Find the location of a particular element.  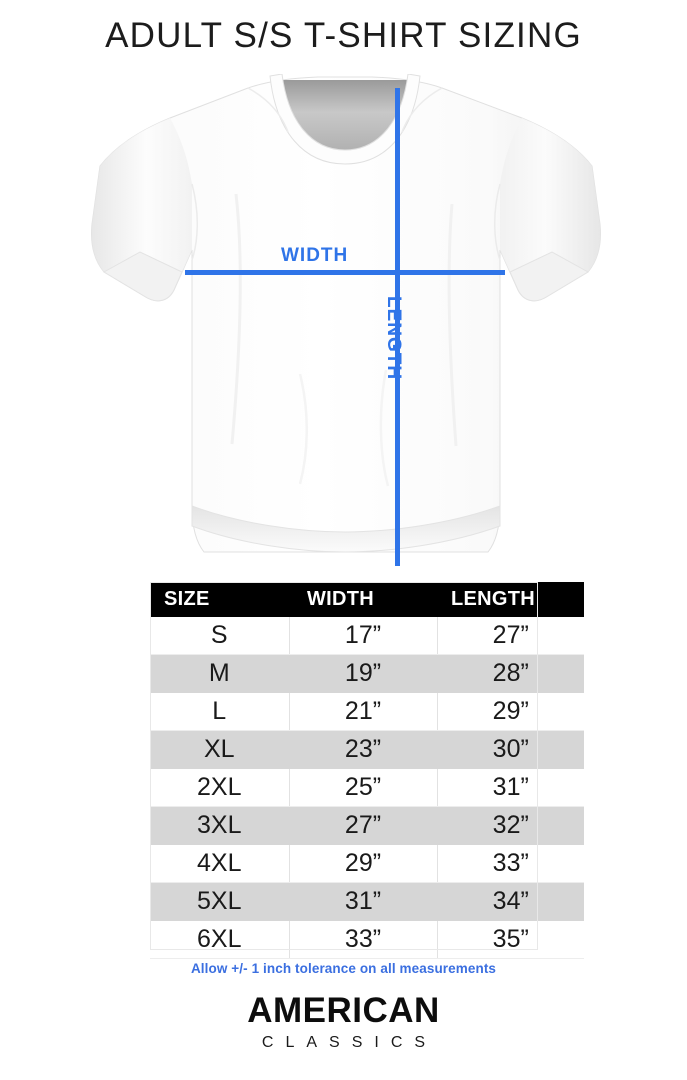

cell-width: 23” is located at coordinates (363, 749).